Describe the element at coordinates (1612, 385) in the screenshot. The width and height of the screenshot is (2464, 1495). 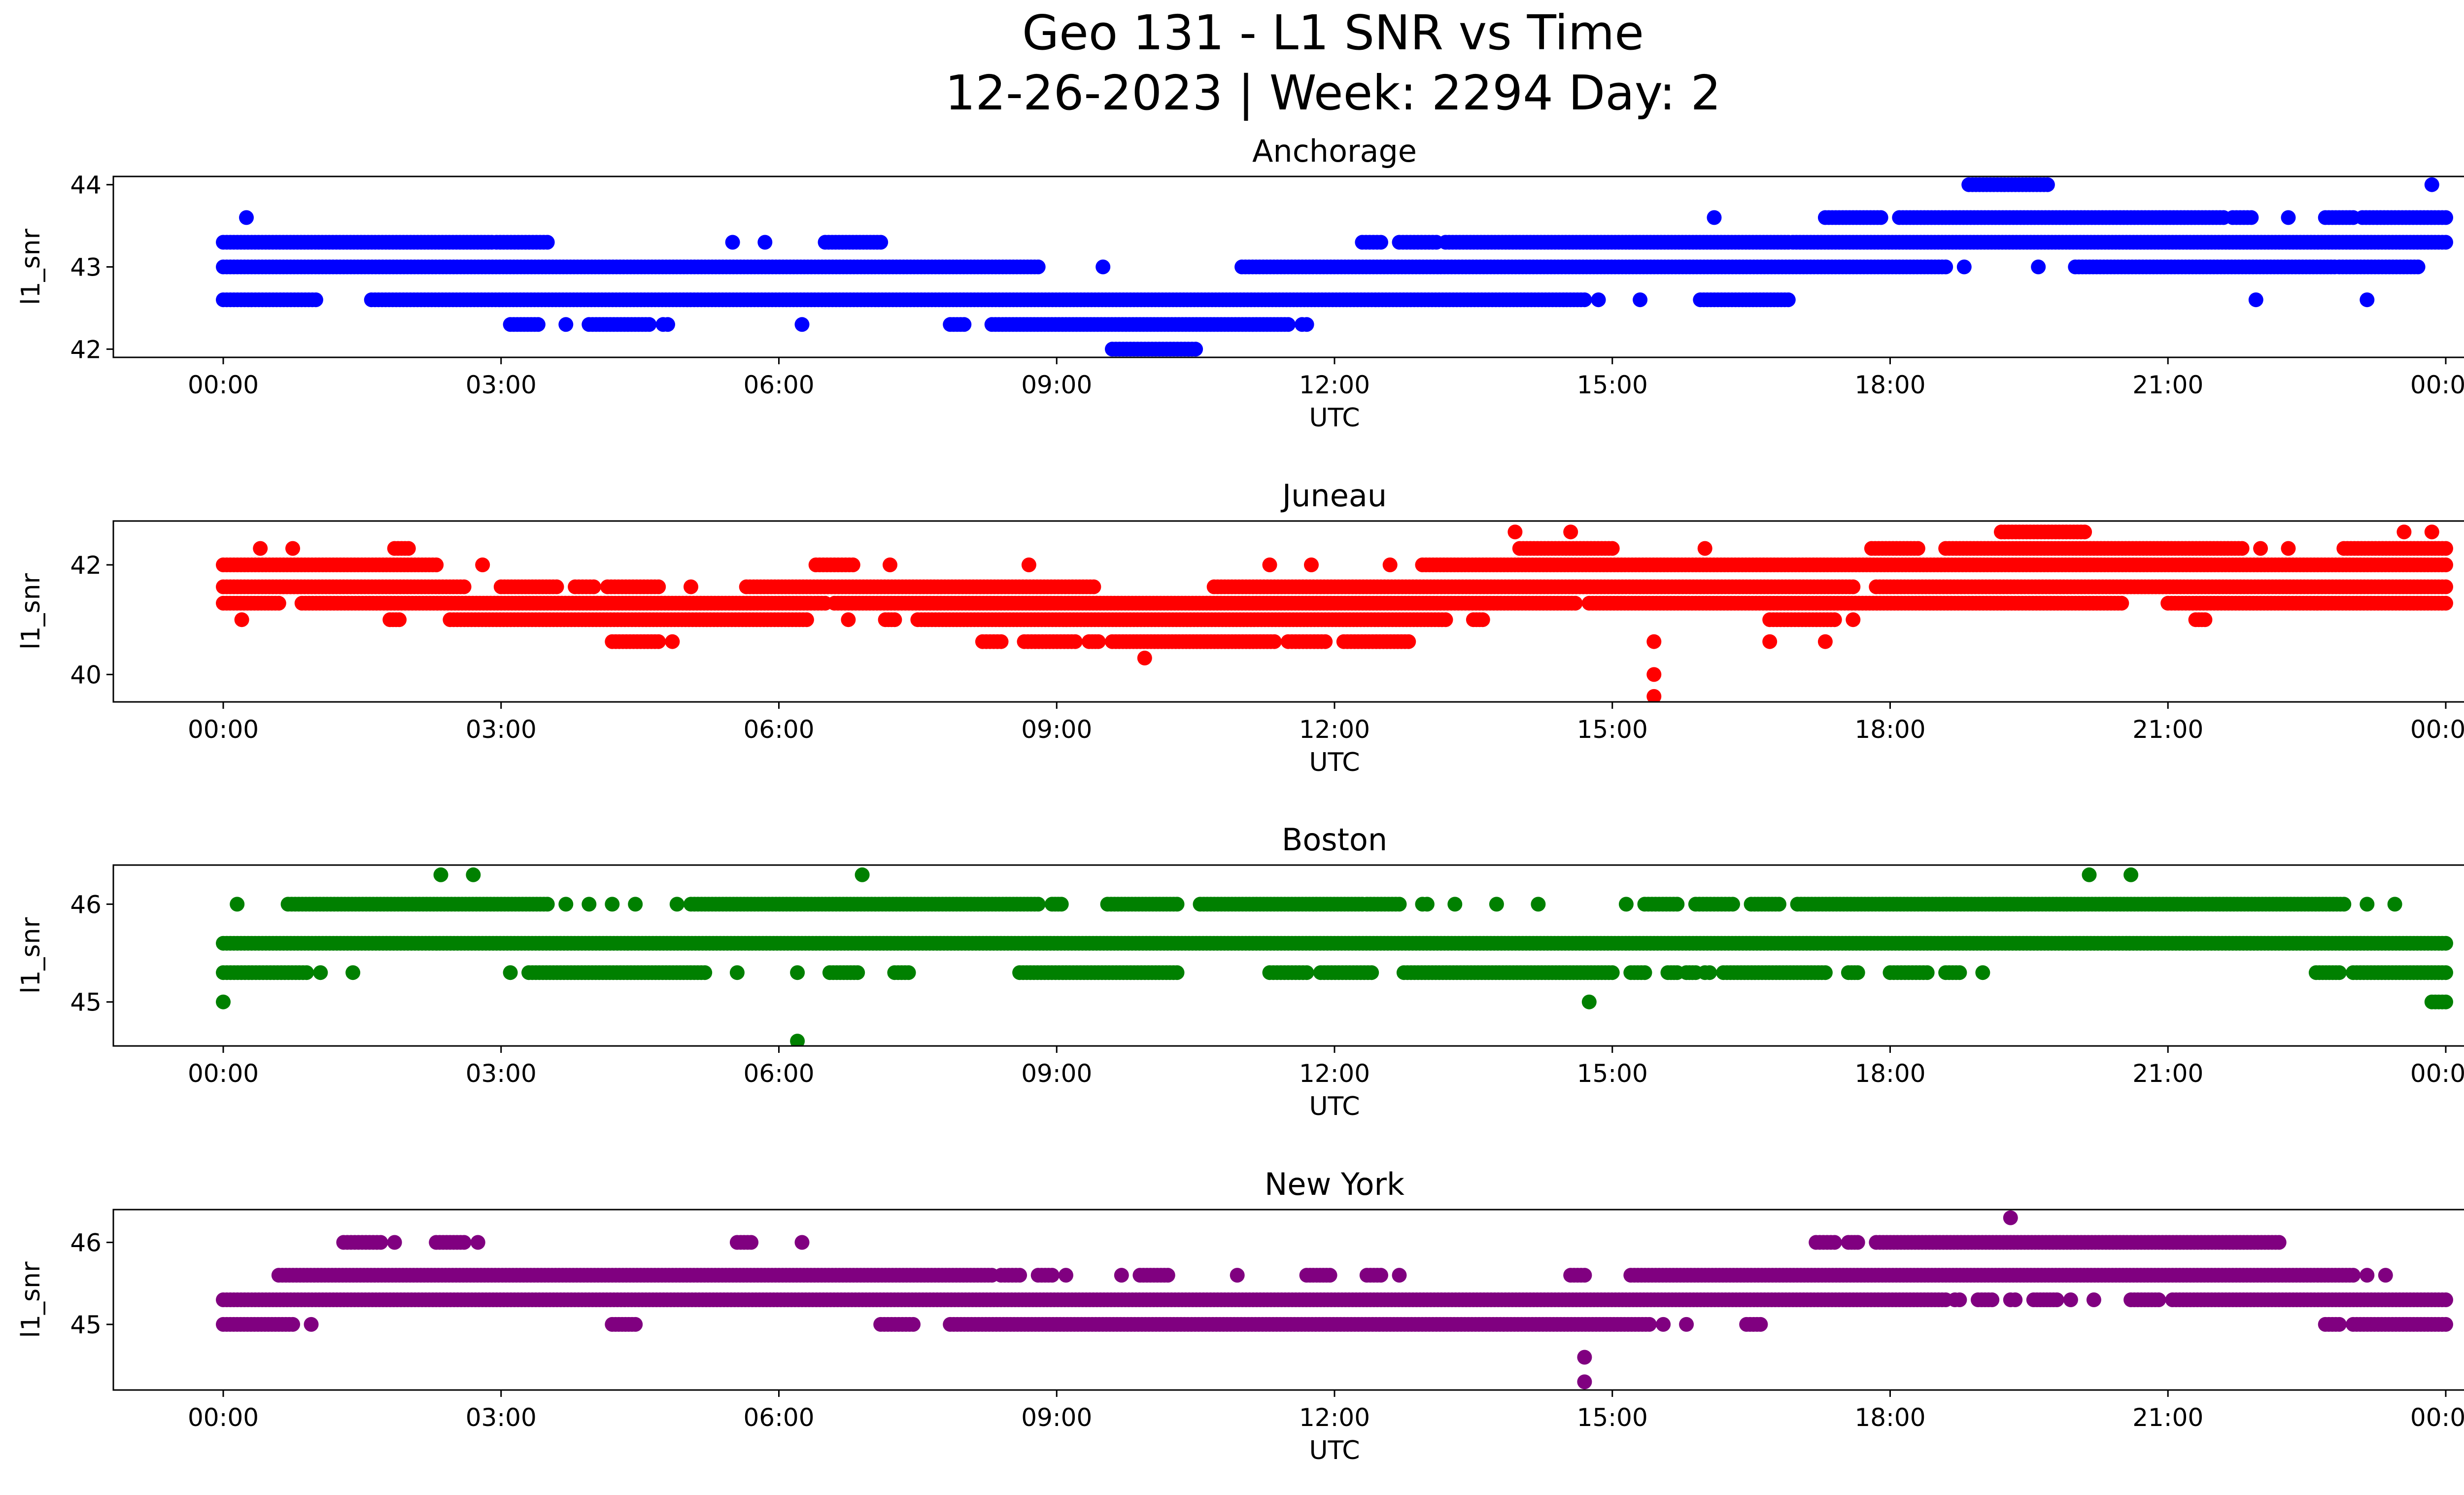
I see `anchorage-x-tick-label: 15:00` at that location.